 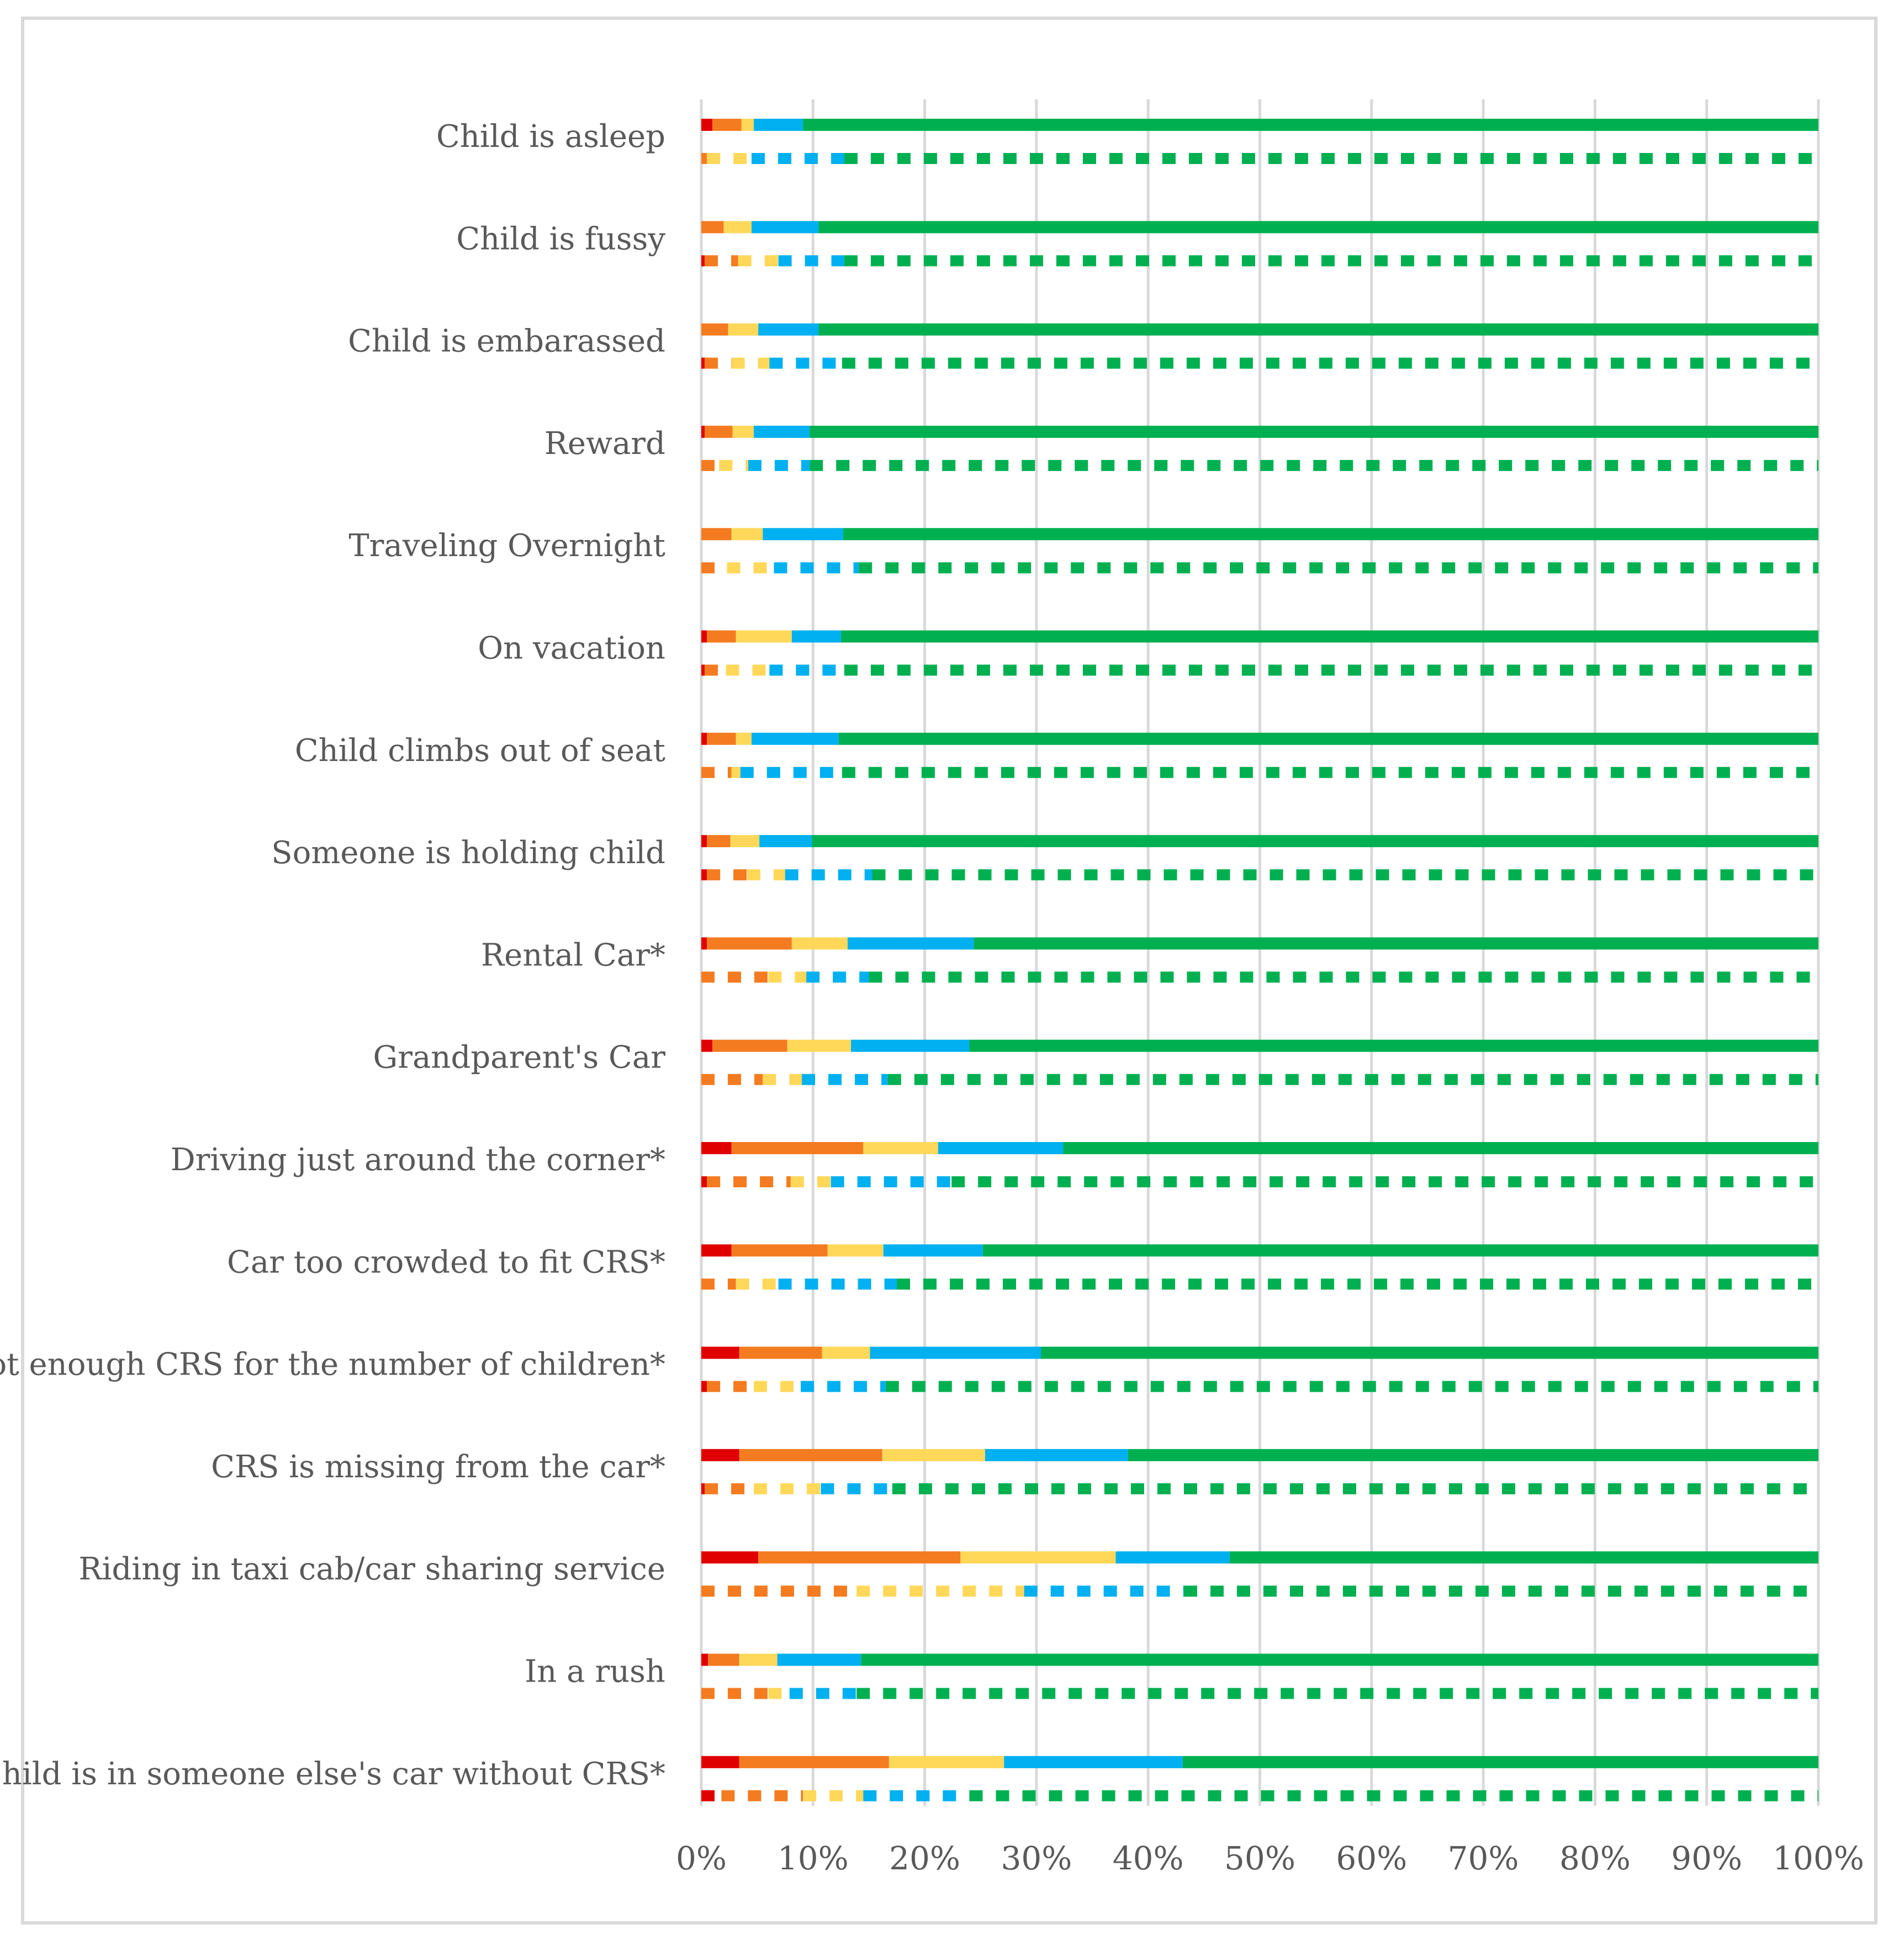 I want to click on category-label: Car too crowded to fit CRS*, so click(x=446, y=1262).